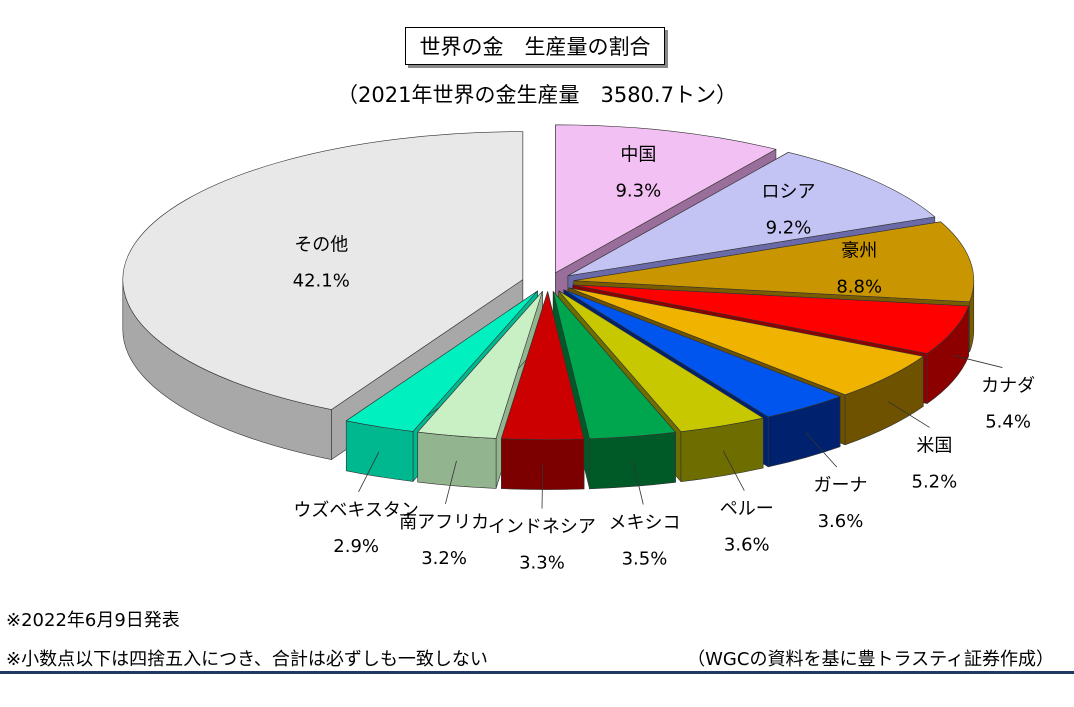 This screenshot has height=707, width=1074. What do you see at coordinates (356, 546) in the screenshot?
I see `slice-value-label-11: 2.9%` at bounding box center [356, 546].